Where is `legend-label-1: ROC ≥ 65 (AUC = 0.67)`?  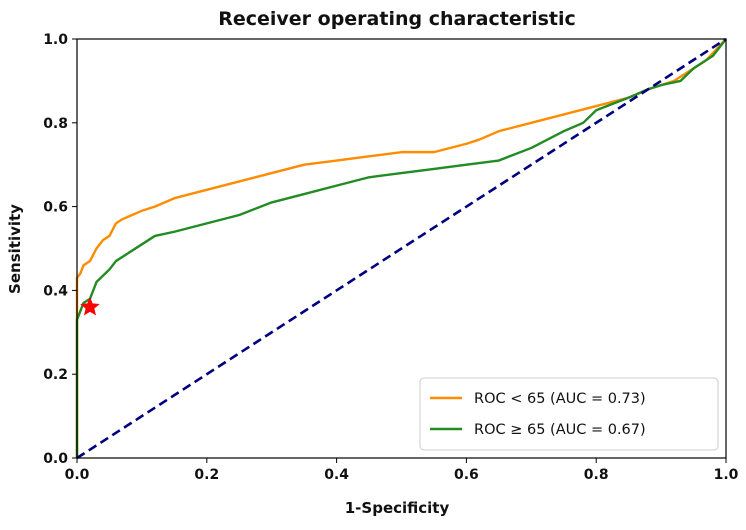
legend-label-1: ROC ≥ 65 (AUC = 0.67) is located at coordinates (560, 430).